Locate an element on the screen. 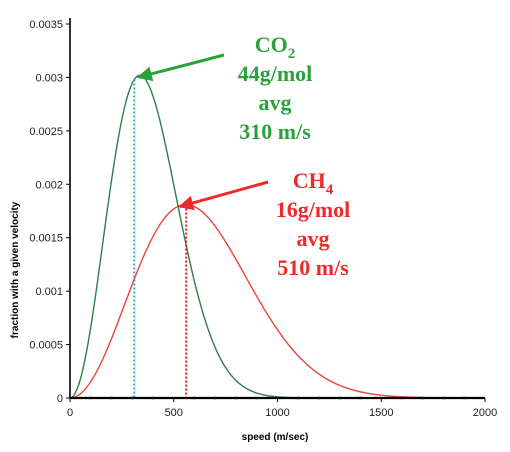 Image resolution: width=510 pixels, height=452 pixels. ch4-formula-subscript: 4 is located at coordinates (330, 190).